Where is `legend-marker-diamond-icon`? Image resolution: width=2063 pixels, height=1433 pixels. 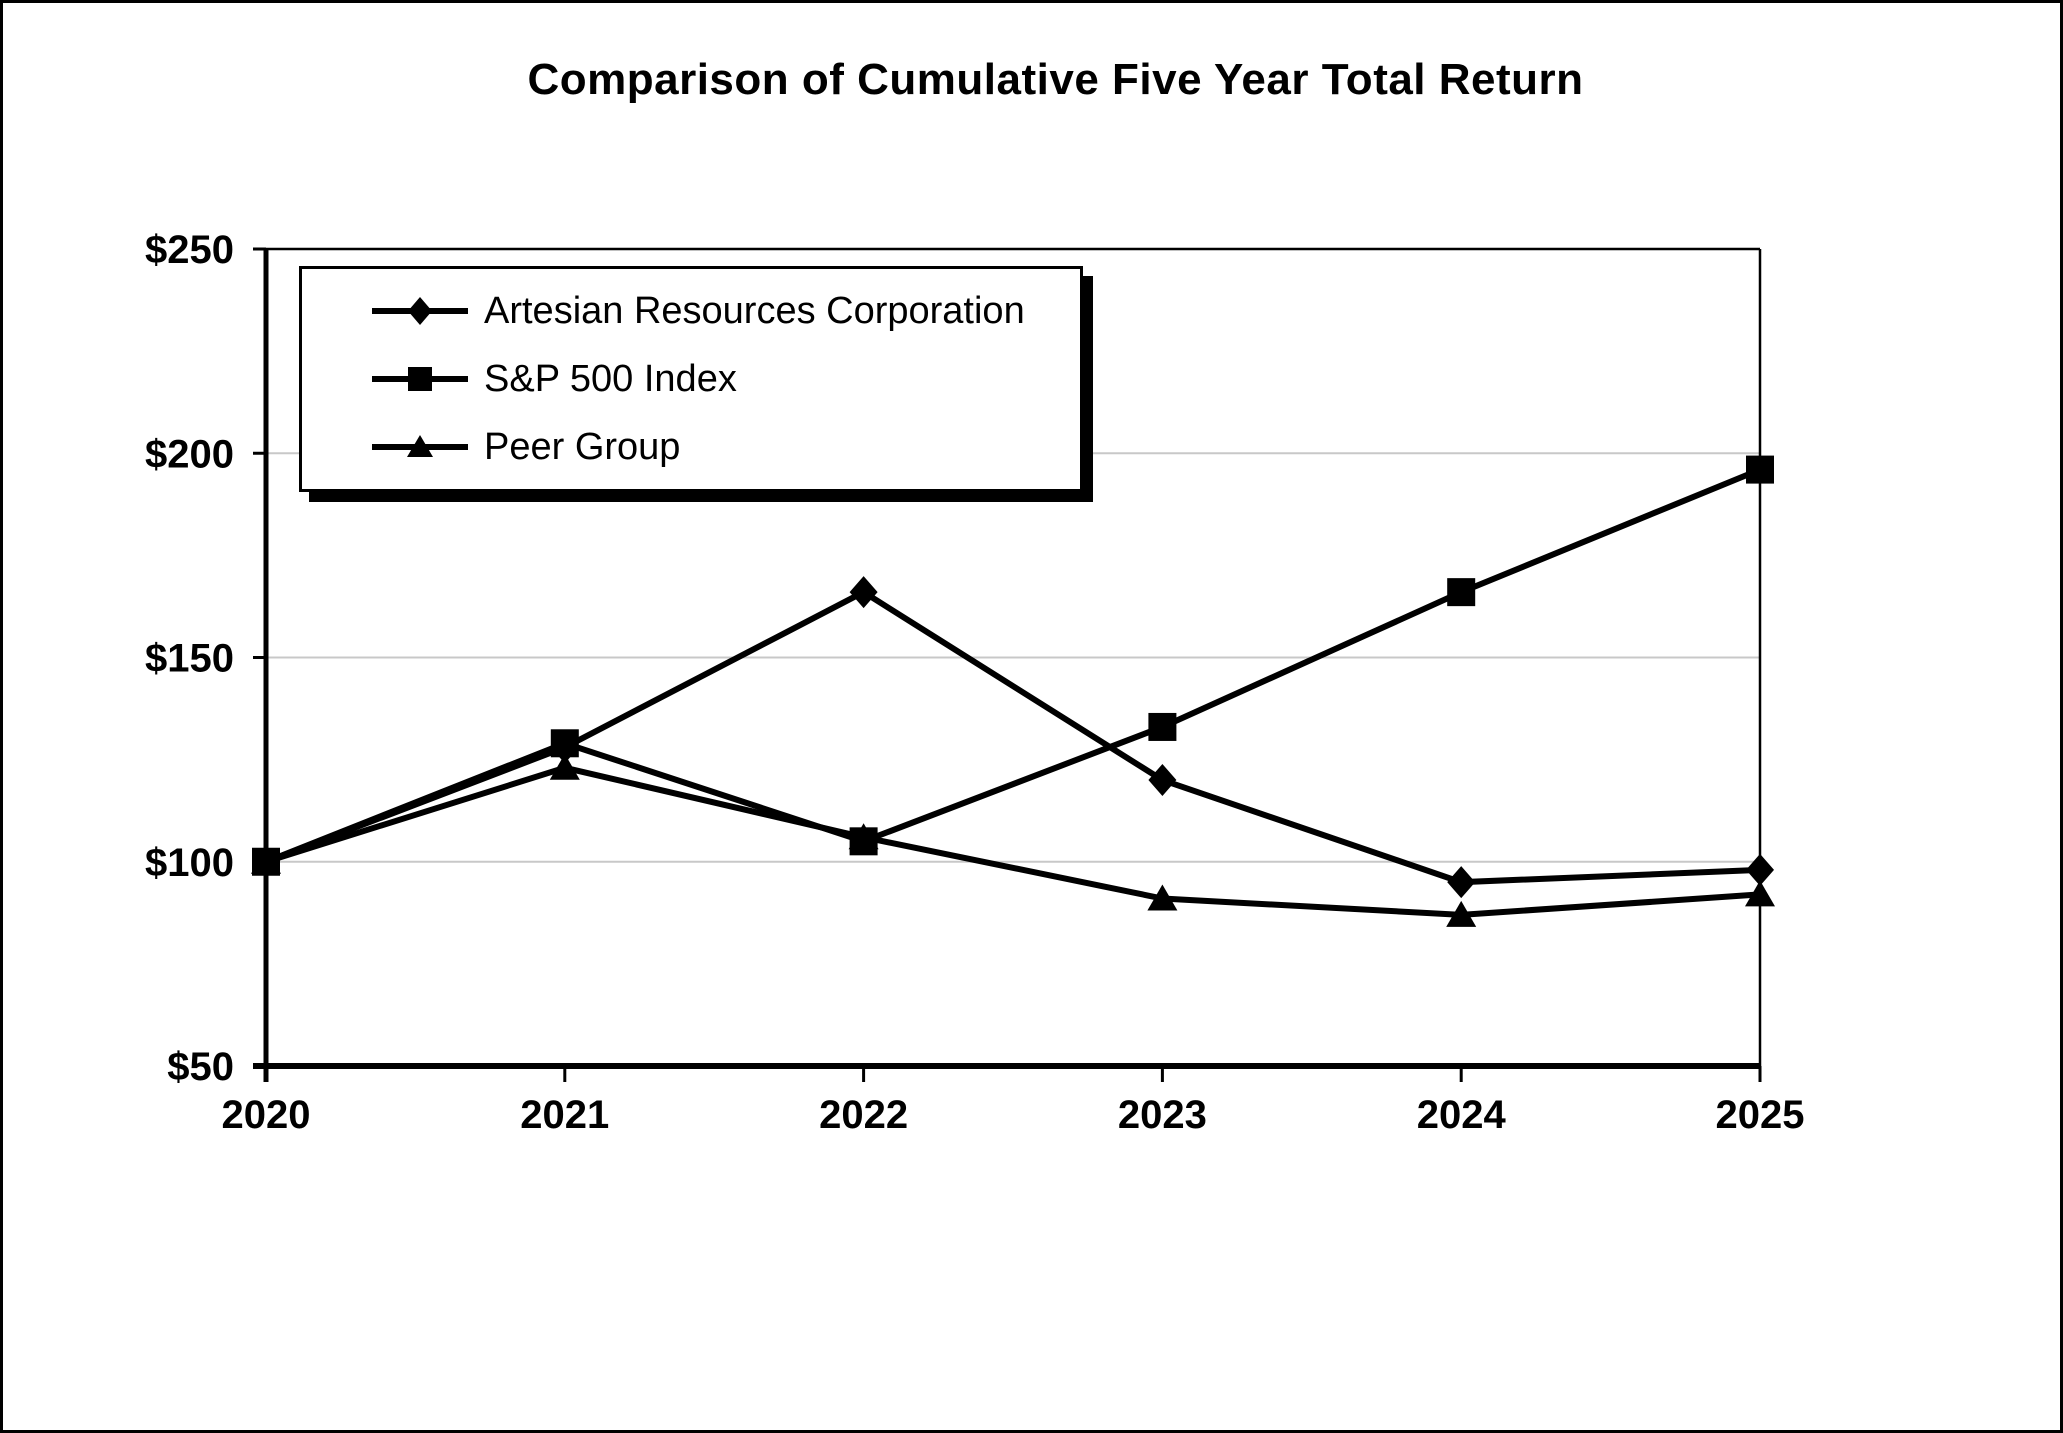
legend-marker-diamond-icon is located at coordinates (420, 311).